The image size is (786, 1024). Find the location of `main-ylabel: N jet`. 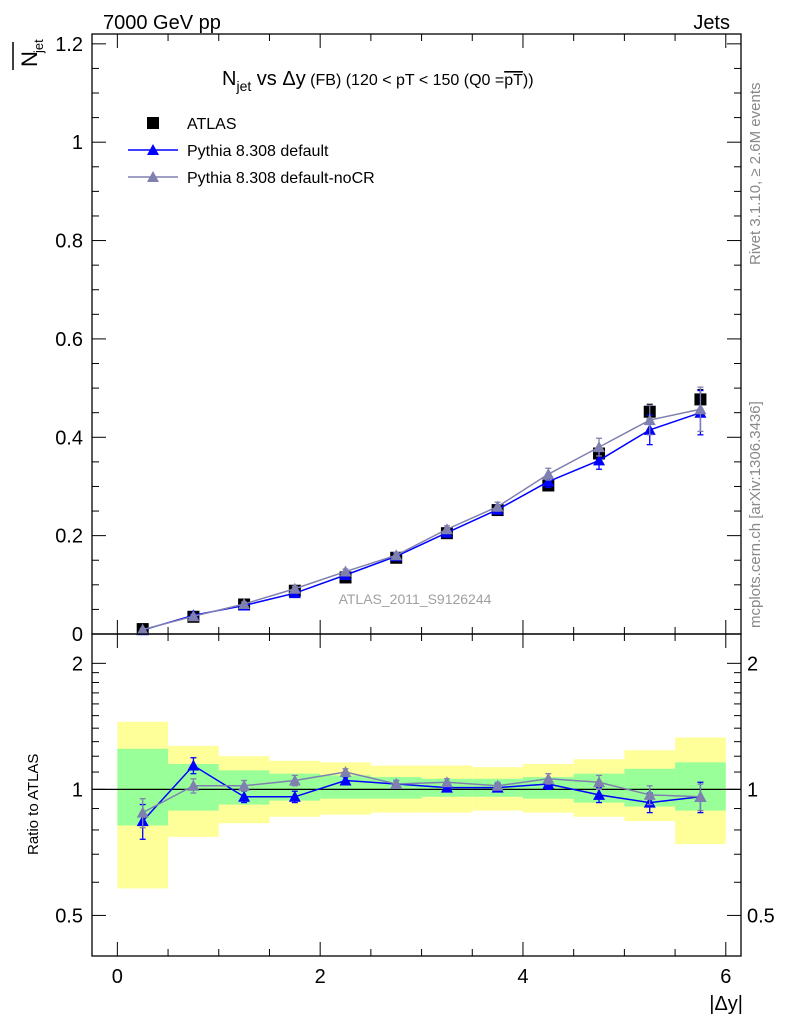

main-ylabel: N jet is located at coordinates (29, 54).